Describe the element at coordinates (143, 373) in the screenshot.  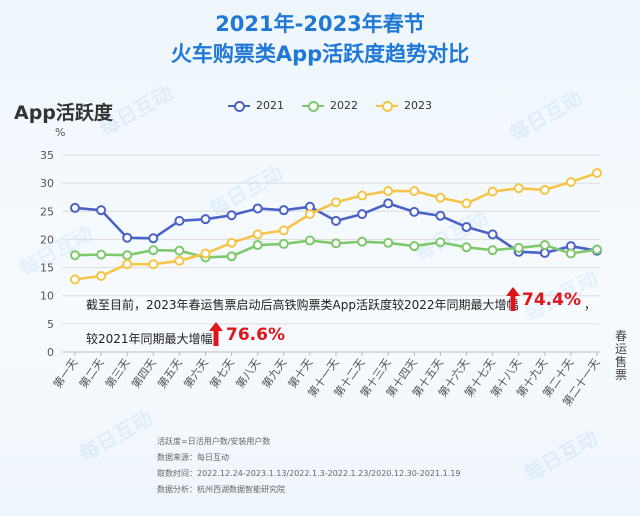
I see `x-tick-label: 第四天` at that location.